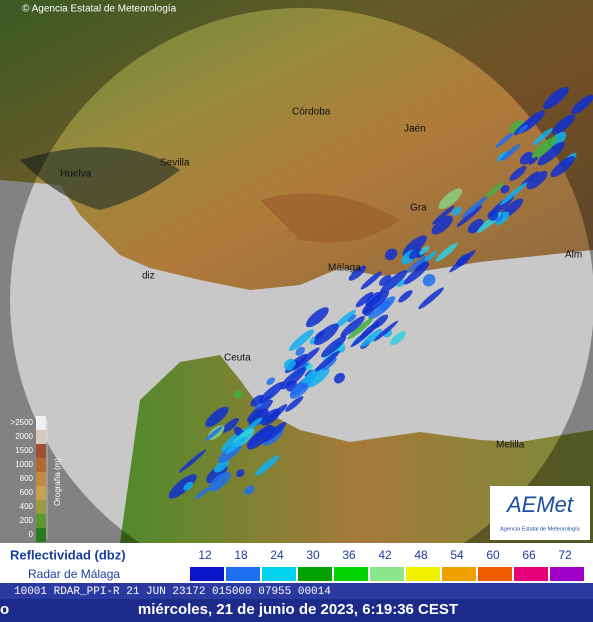 The height and width of the screenshot is (622, 593). What do you see at coordinates (385, 555) in the screenshot?
I see `dbz-label: 42` at bounding box center [385, 555].